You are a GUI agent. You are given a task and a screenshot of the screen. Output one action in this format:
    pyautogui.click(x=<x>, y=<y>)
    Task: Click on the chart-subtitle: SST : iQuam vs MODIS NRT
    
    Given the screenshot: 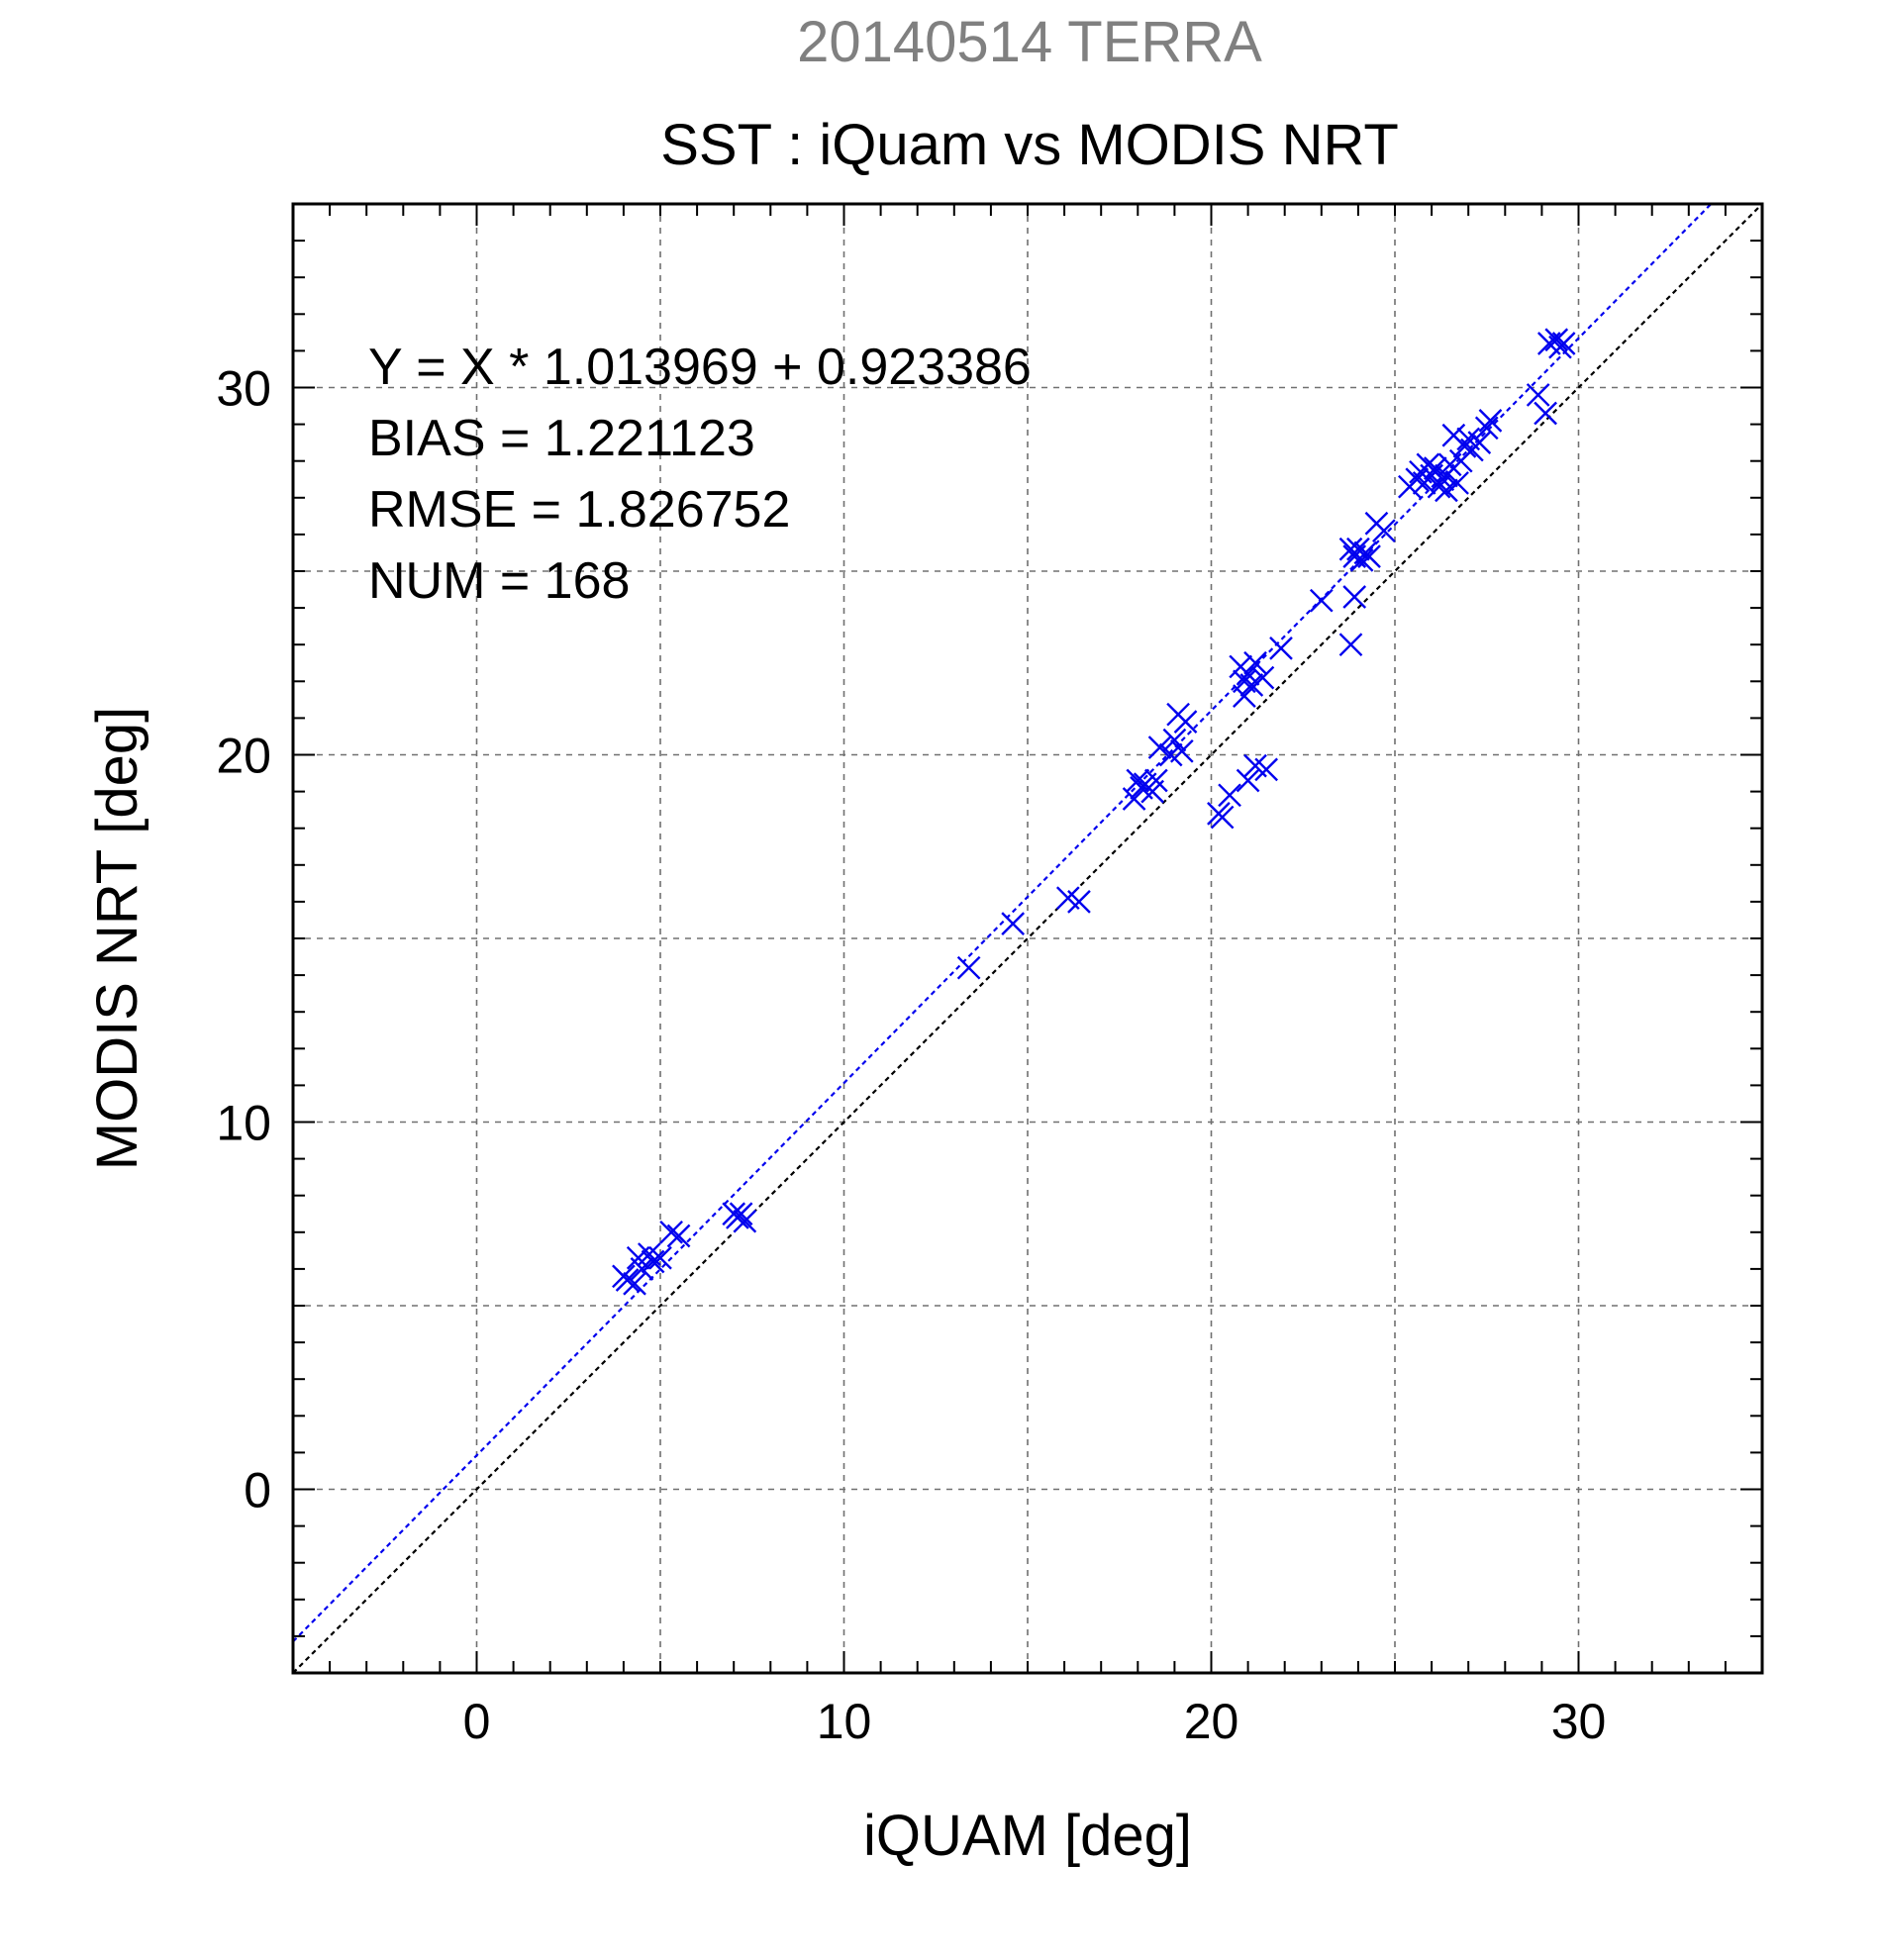 What is the action you would take?
    pyautogui.click(x=1030, y=145)
    